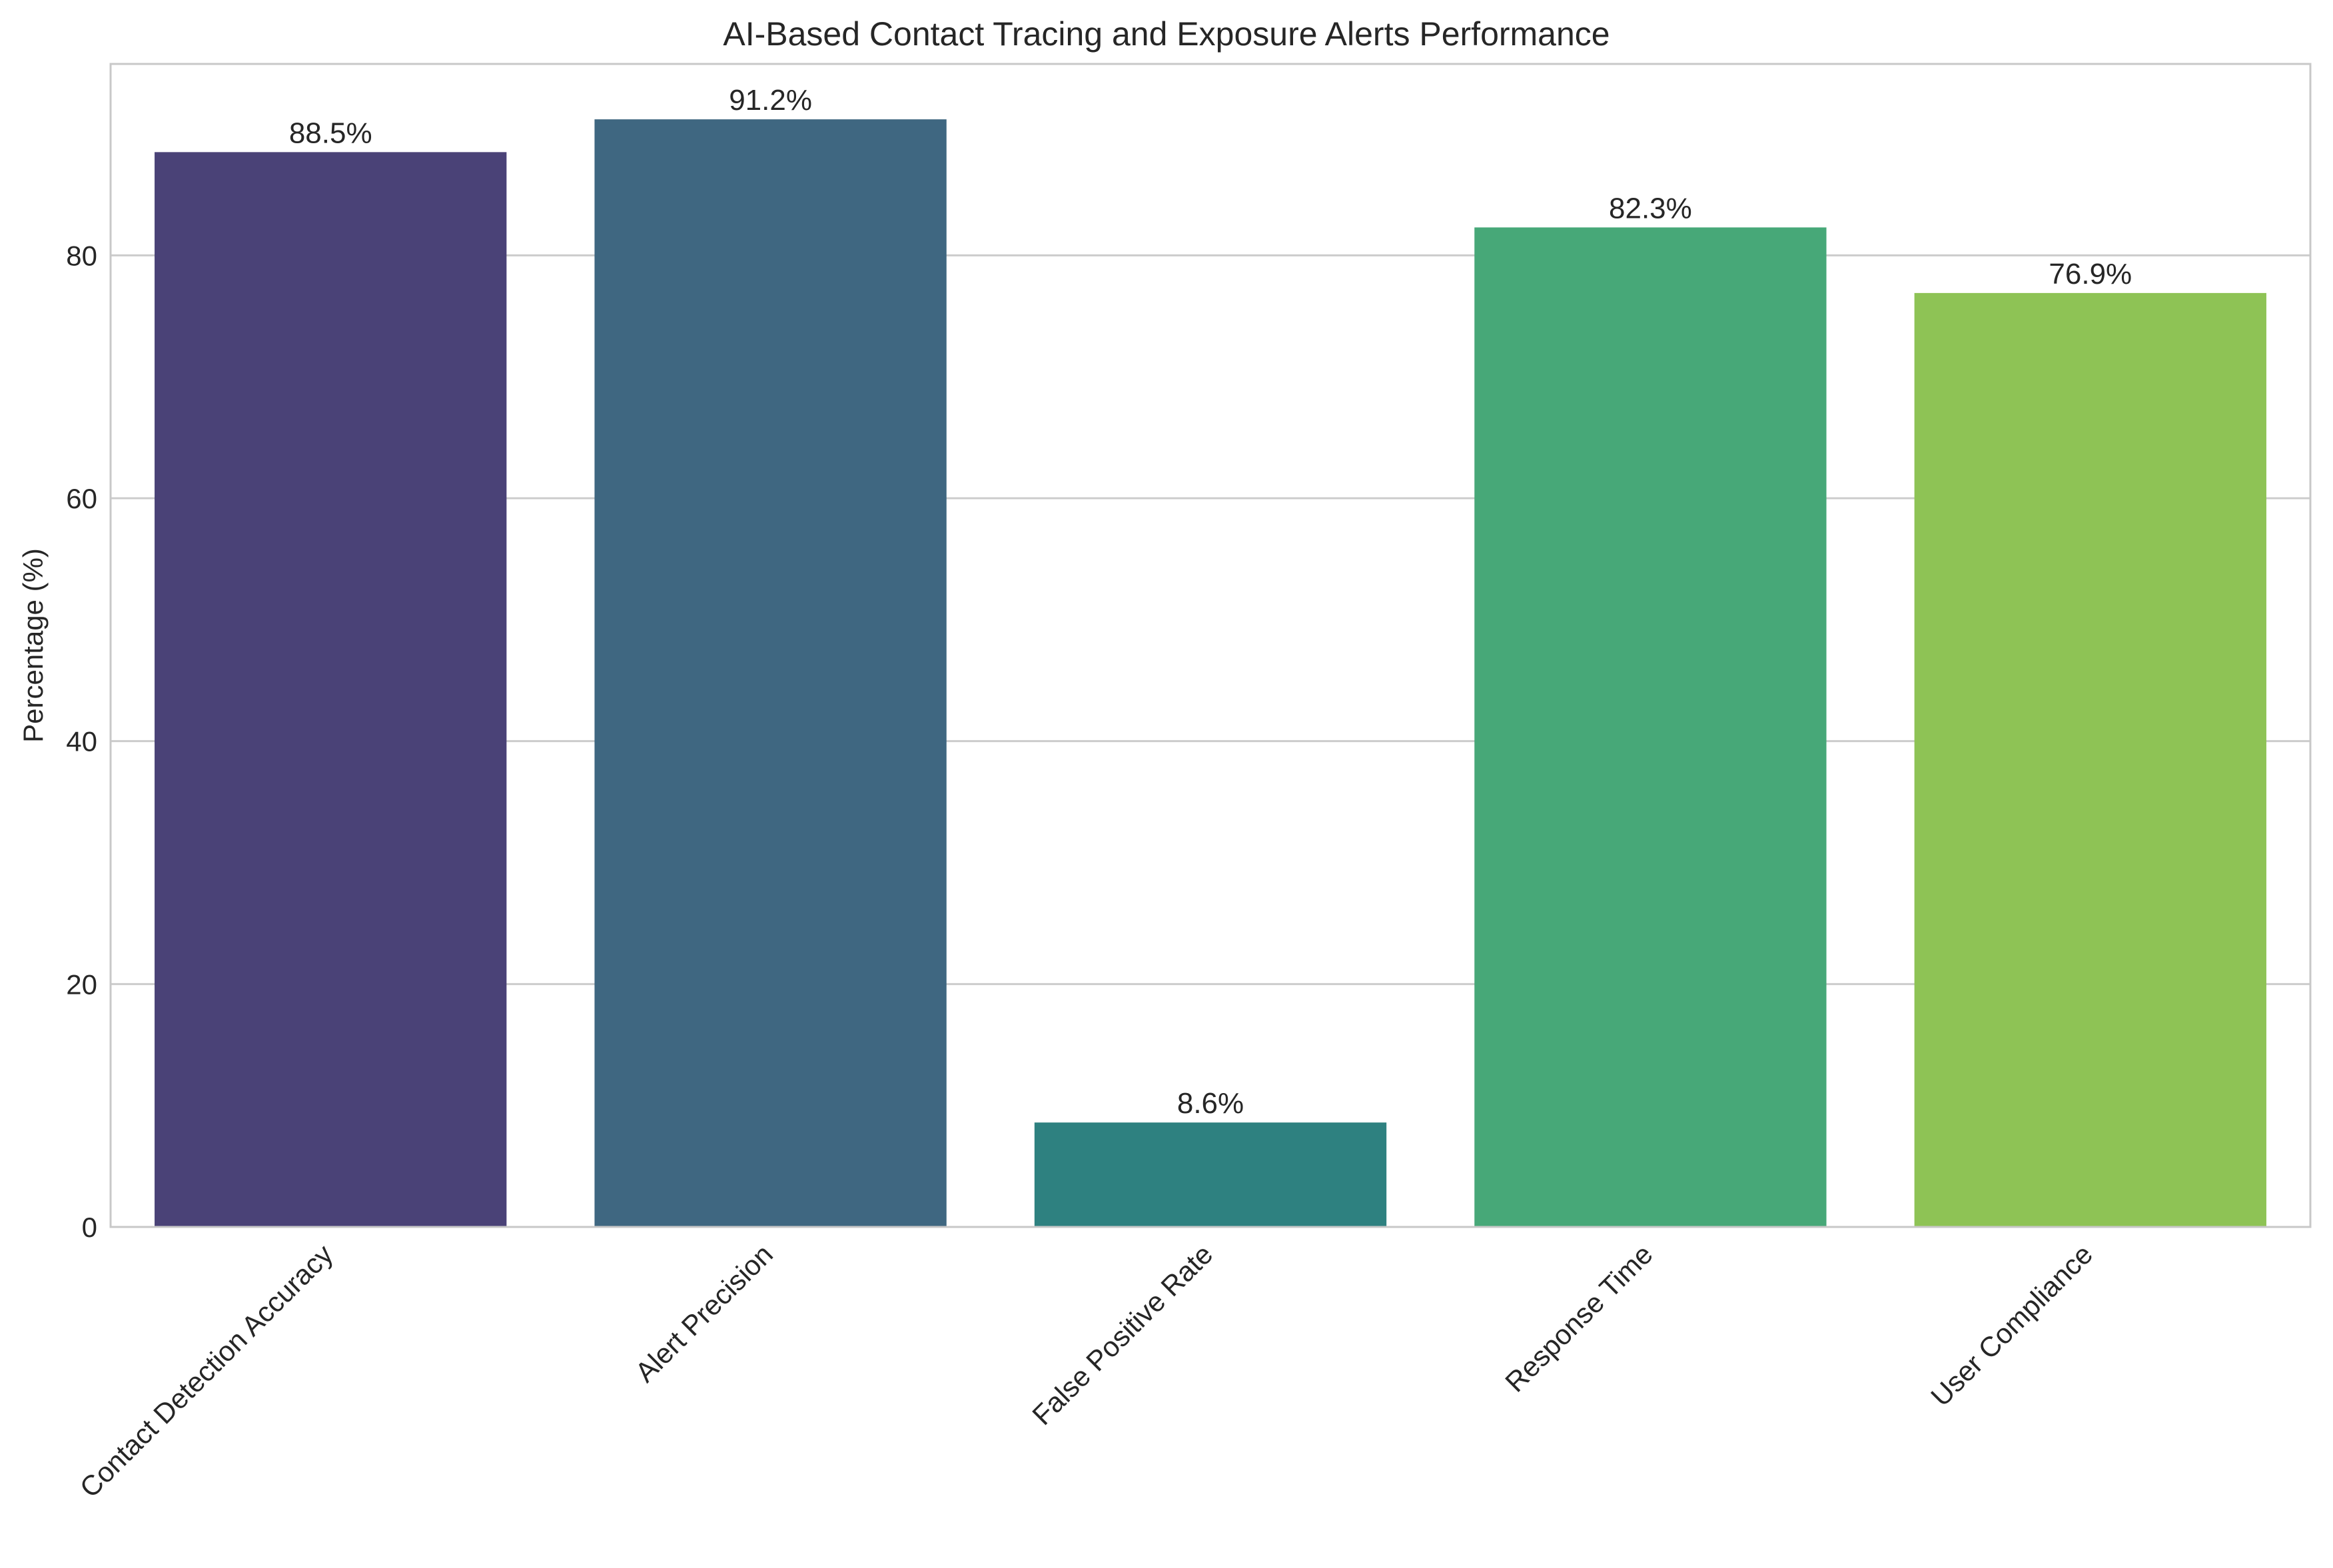 This screenshot has width=2333, height=1568. What do you see at coordinates (1650, 208) in the screenshot?
I see `bar-value-label: 82.3%` at bounding box center [1650, 208].